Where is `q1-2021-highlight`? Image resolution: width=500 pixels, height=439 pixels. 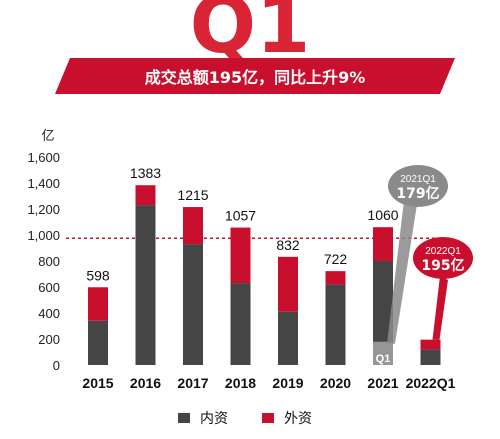 q1-2021-highlight is located at coordinates (383, 353).